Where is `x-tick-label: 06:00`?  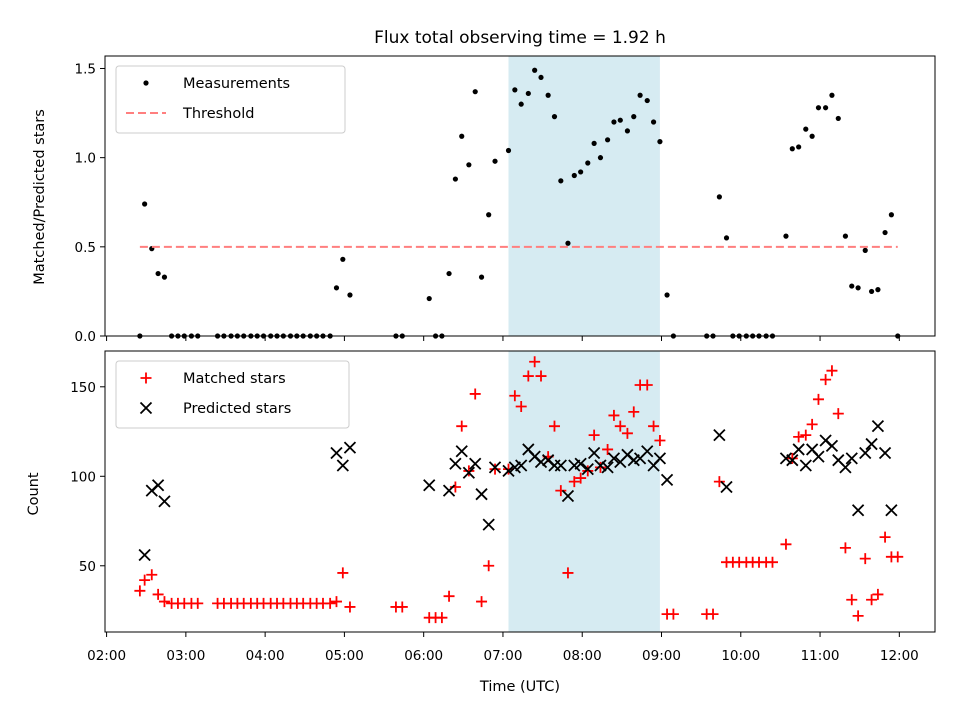 x-tick-label: 06:00 is located at coordinates (423, 656).